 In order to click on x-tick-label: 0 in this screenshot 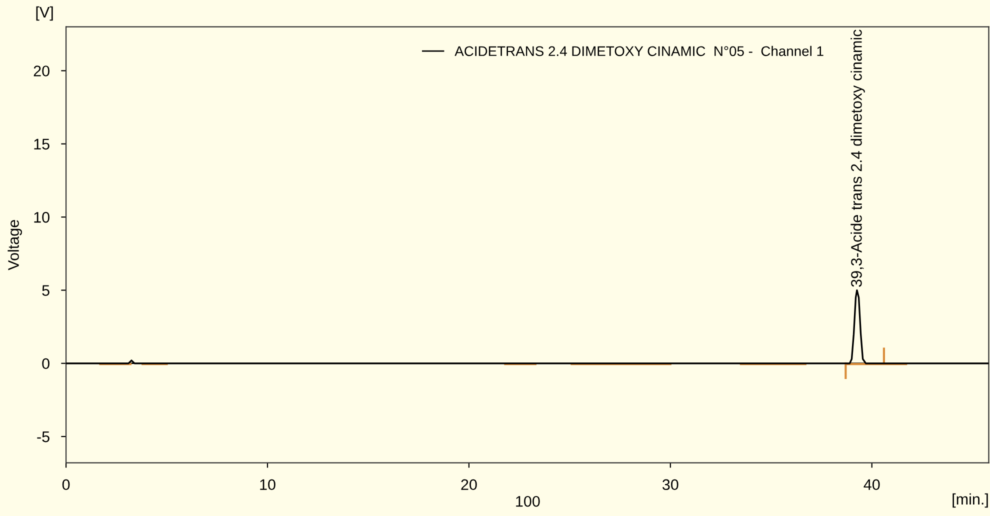, I will do `click(66, 484)`.